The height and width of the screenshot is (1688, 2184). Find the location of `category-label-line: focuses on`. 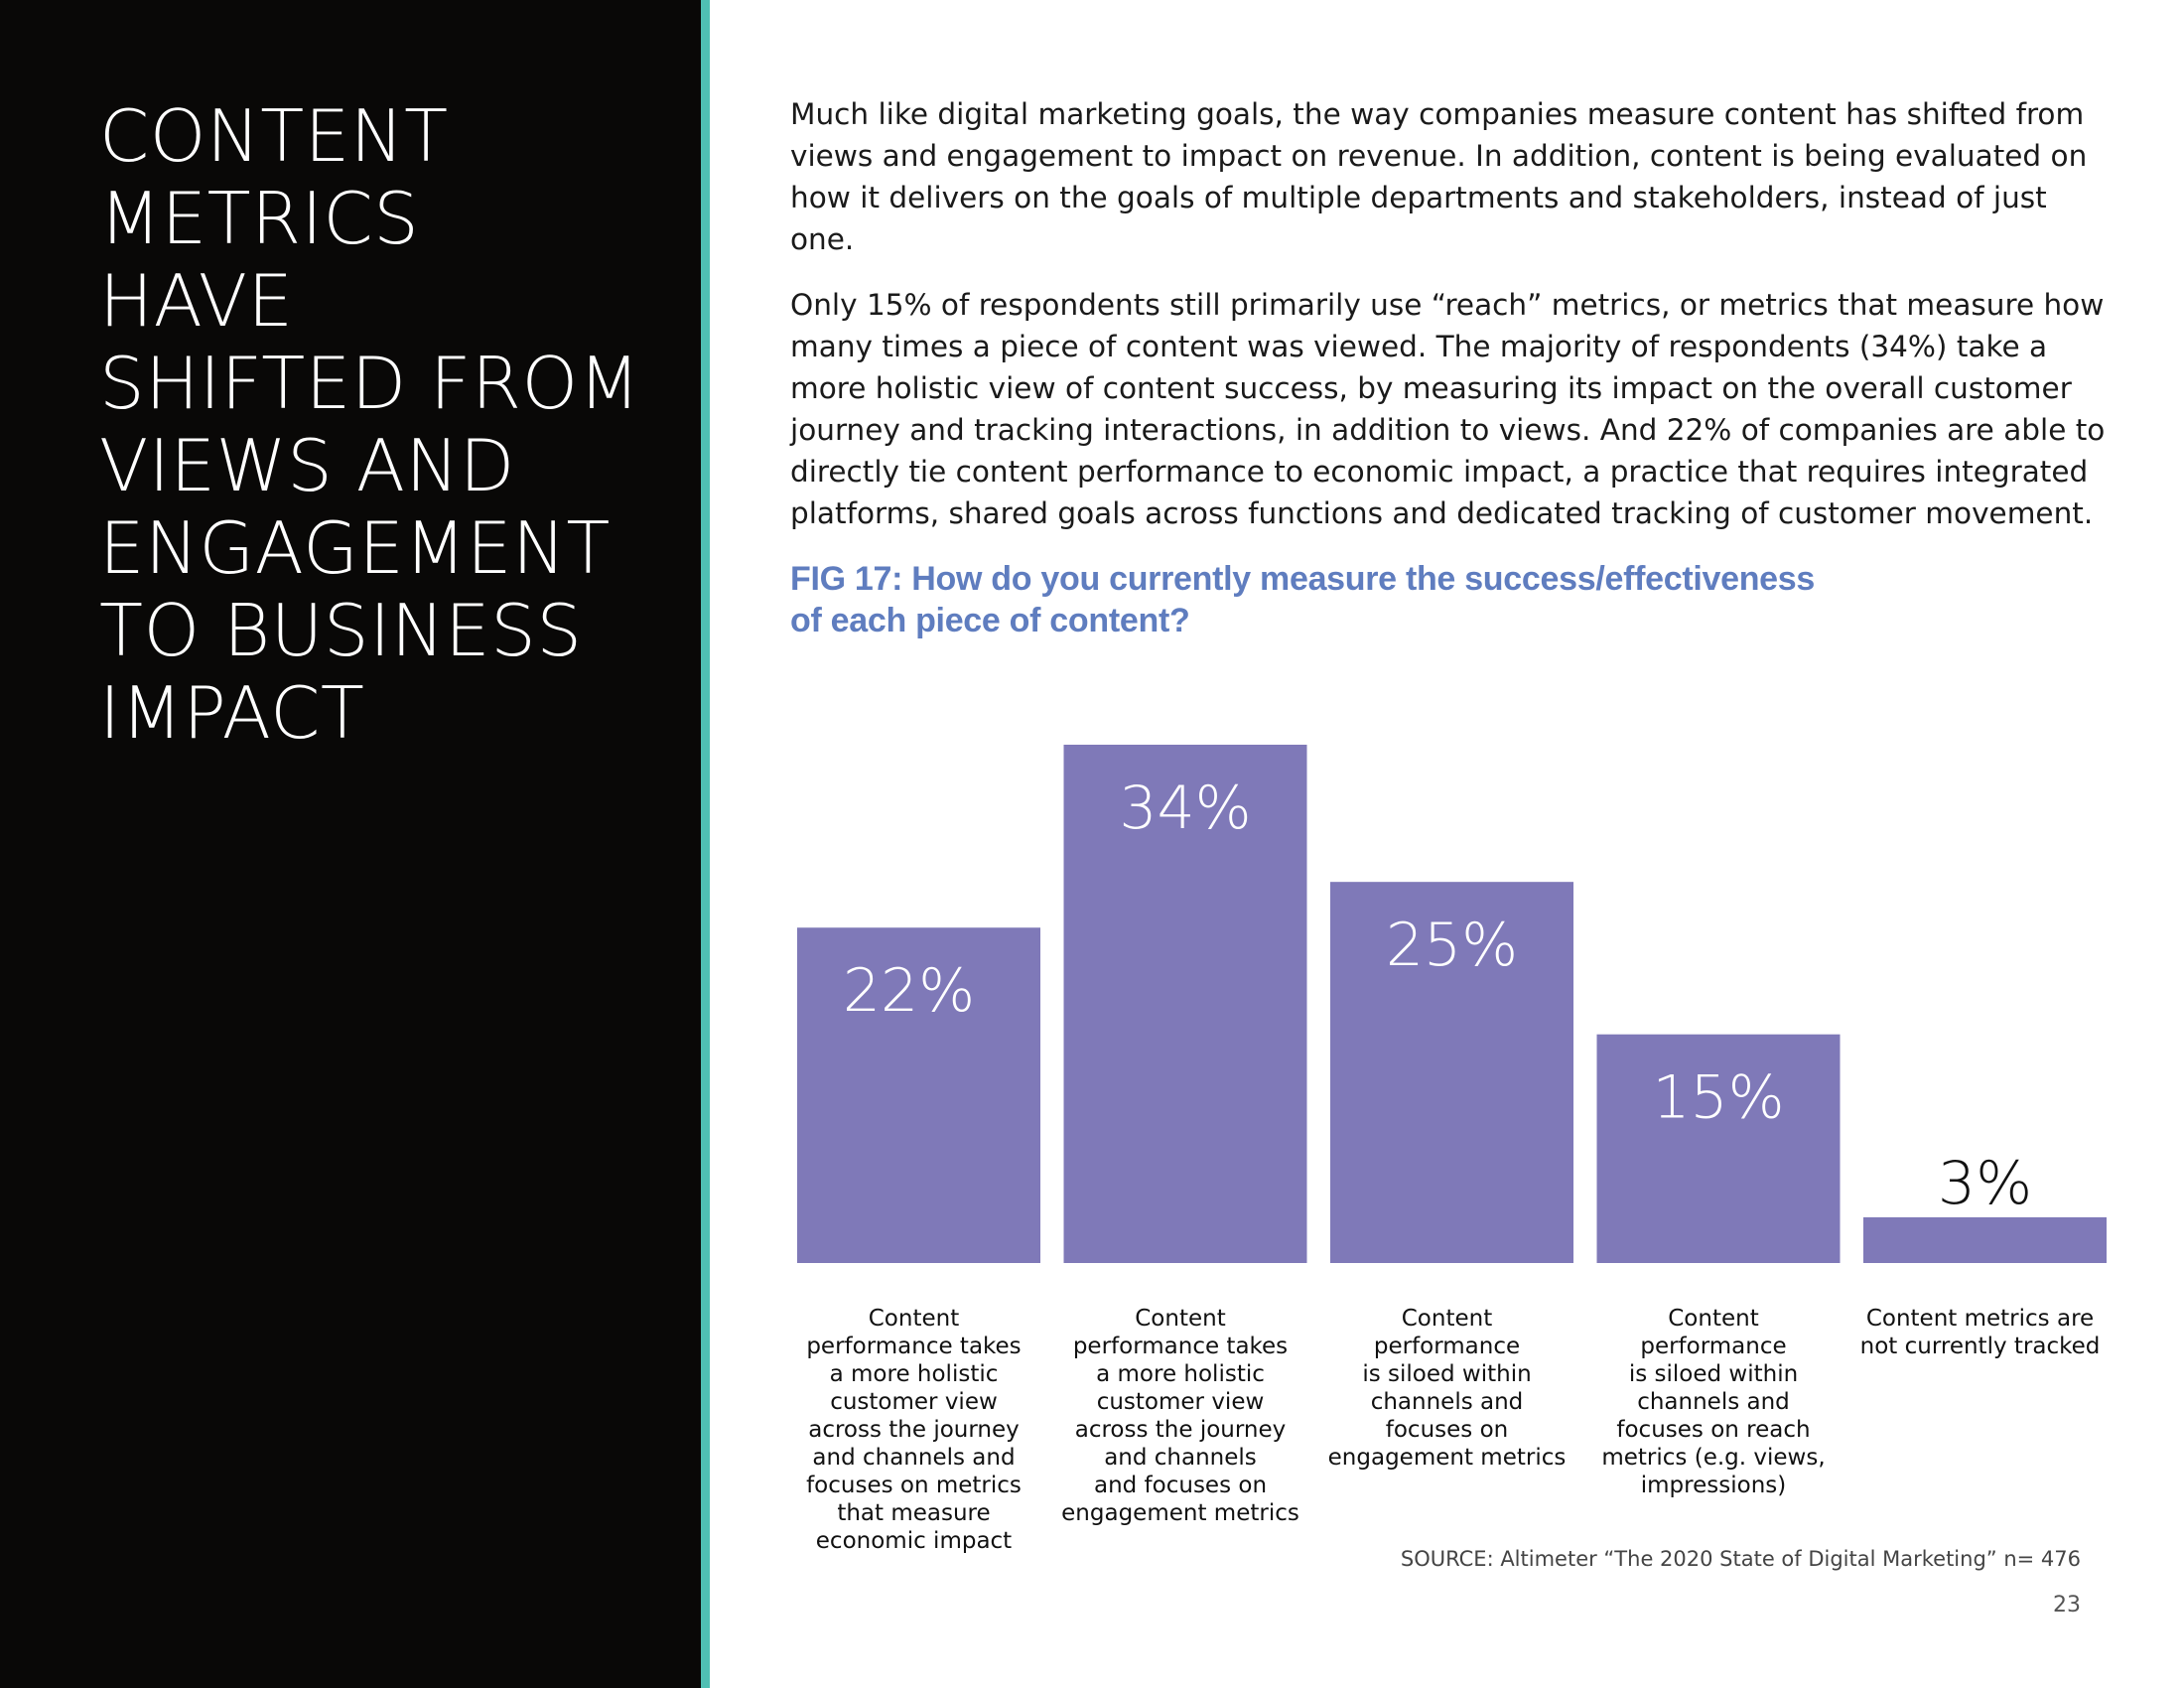

category-label-line: focuses on is located at coordinates (1447, 1430).